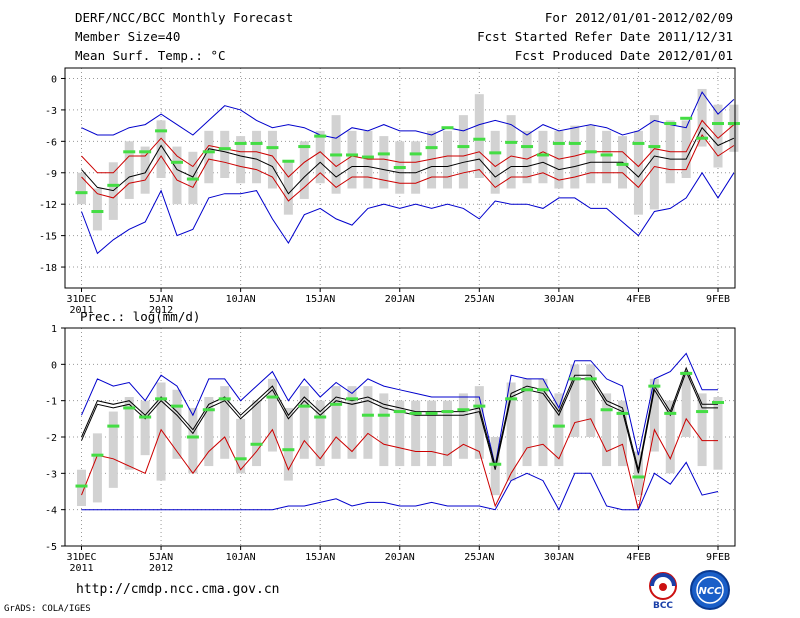 This screenshot has height=618, width=800. Describe the element at coordinates (51, 547) in the screenshot. I see `y-tick-label: -5` at that location.